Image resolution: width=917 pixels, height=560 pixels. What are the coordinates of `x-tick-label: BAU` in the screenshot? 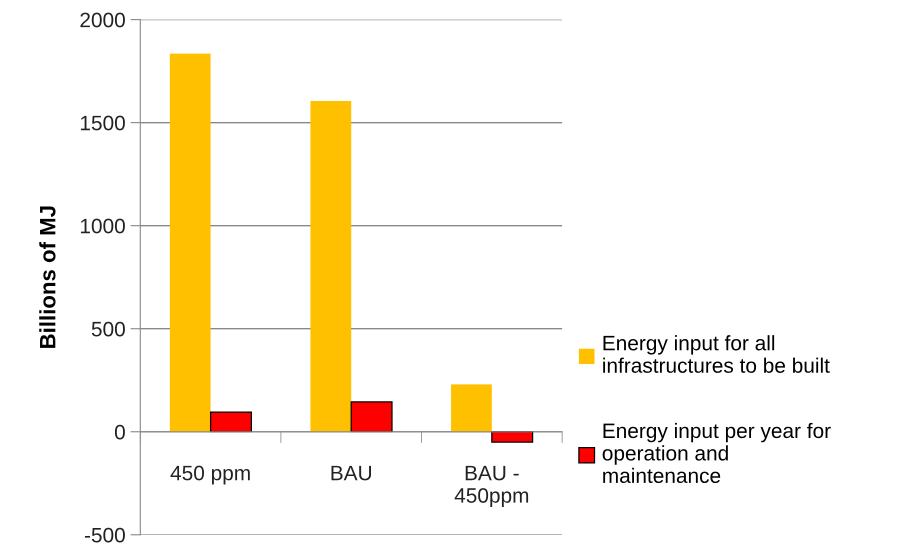 It's located at (352, 473).